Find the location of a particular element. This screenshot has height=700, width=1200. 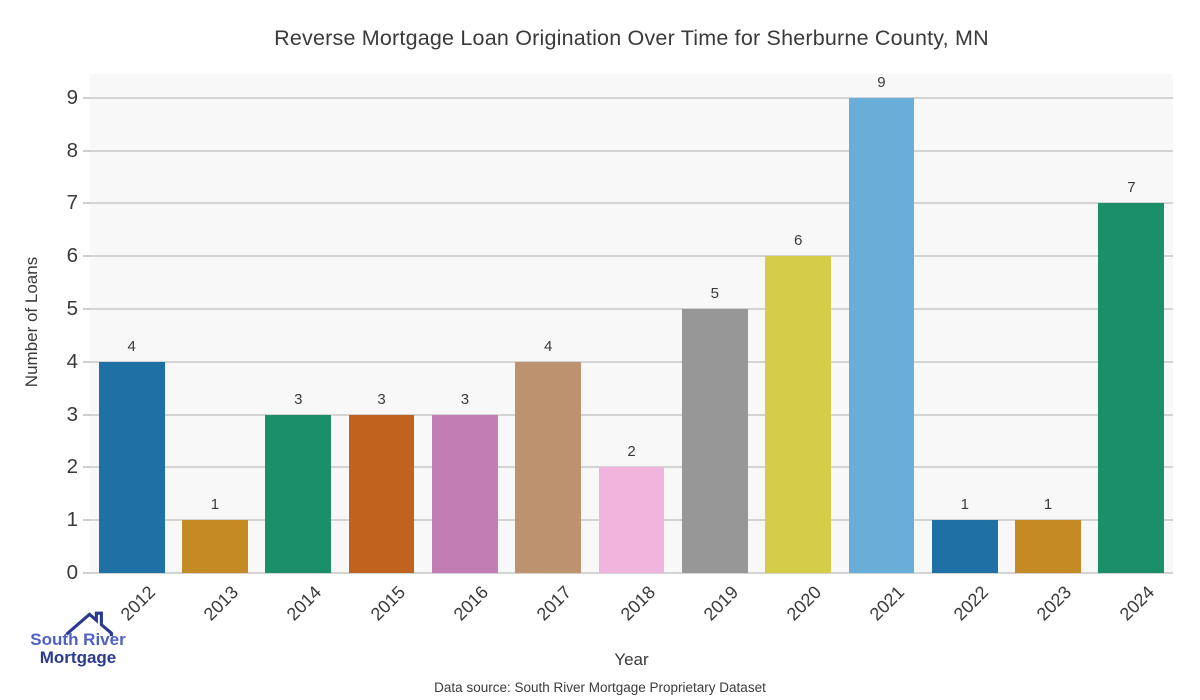

x-tick-label: 2017 is located at coordinates (554, 603).